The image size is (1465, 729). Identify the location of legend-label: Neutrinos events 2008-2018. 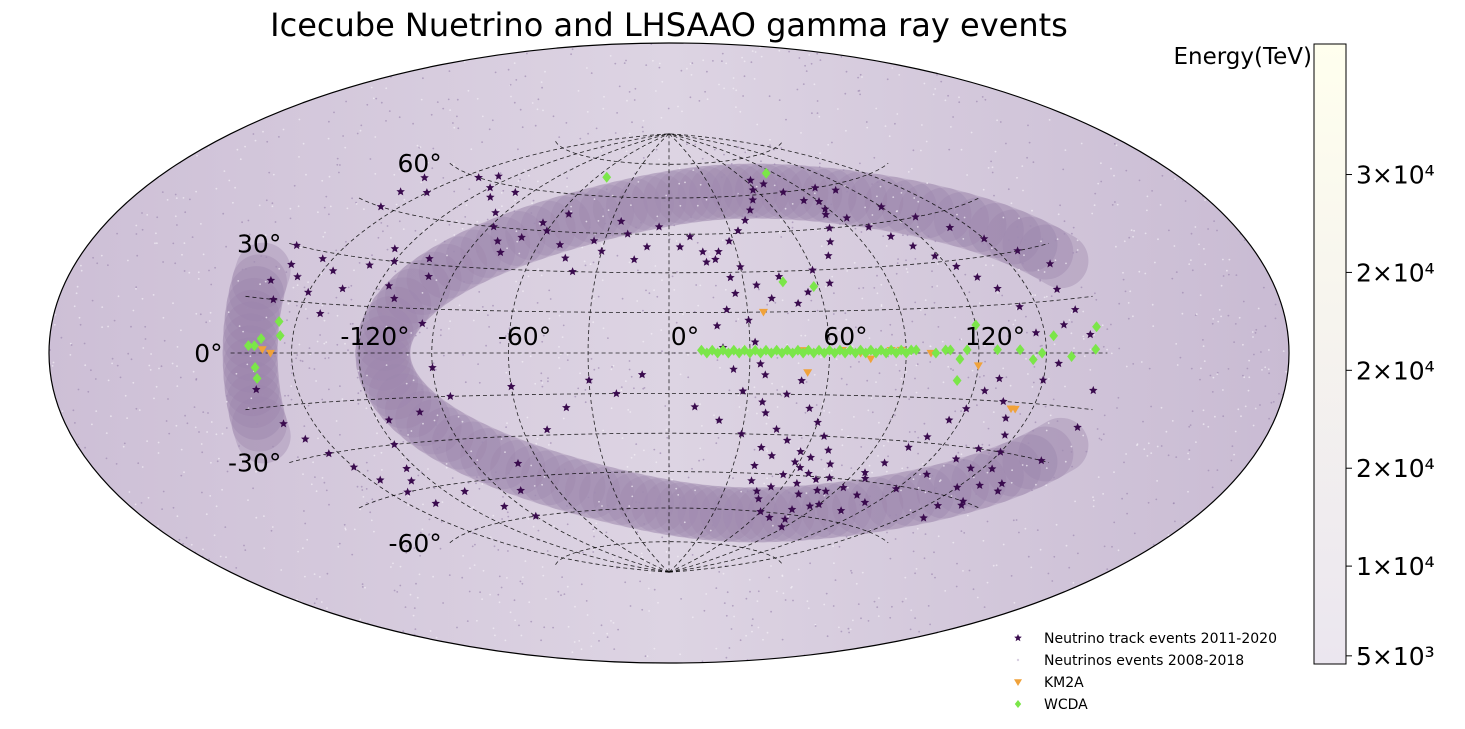
(1144, 661).